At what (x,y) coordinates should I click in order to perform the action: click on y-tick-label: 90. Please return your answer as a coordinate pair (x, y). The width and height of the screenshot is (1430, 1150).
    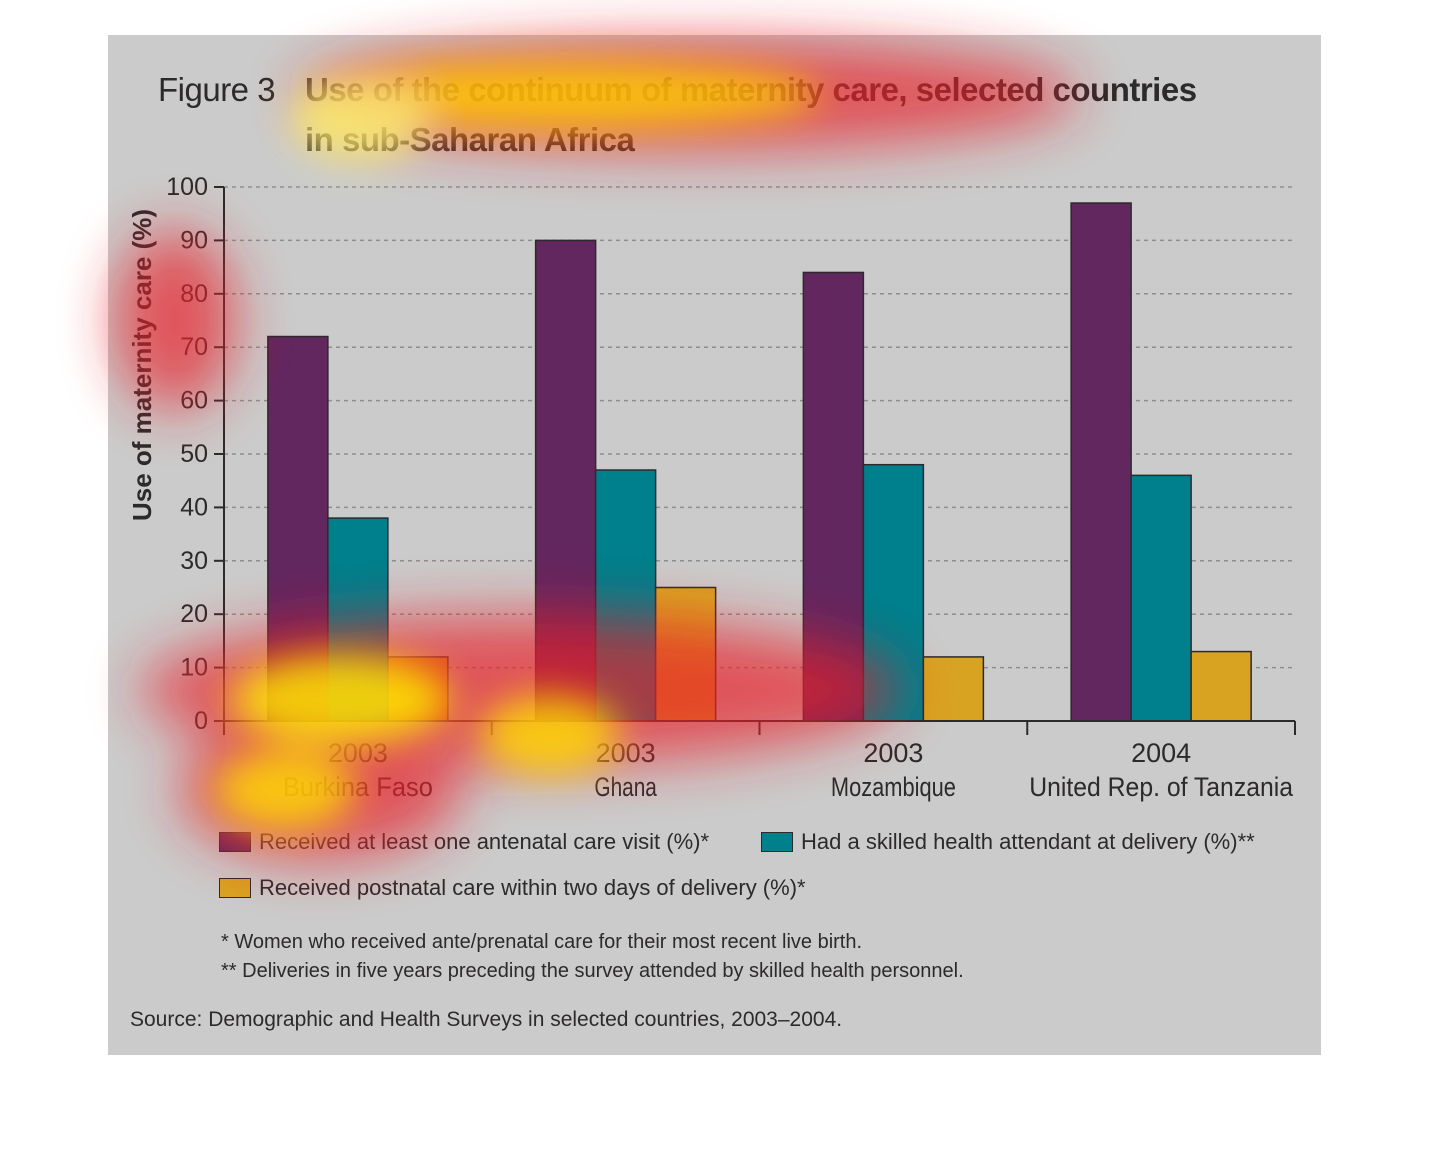
    Looking at the image, I should click on (194, 240).